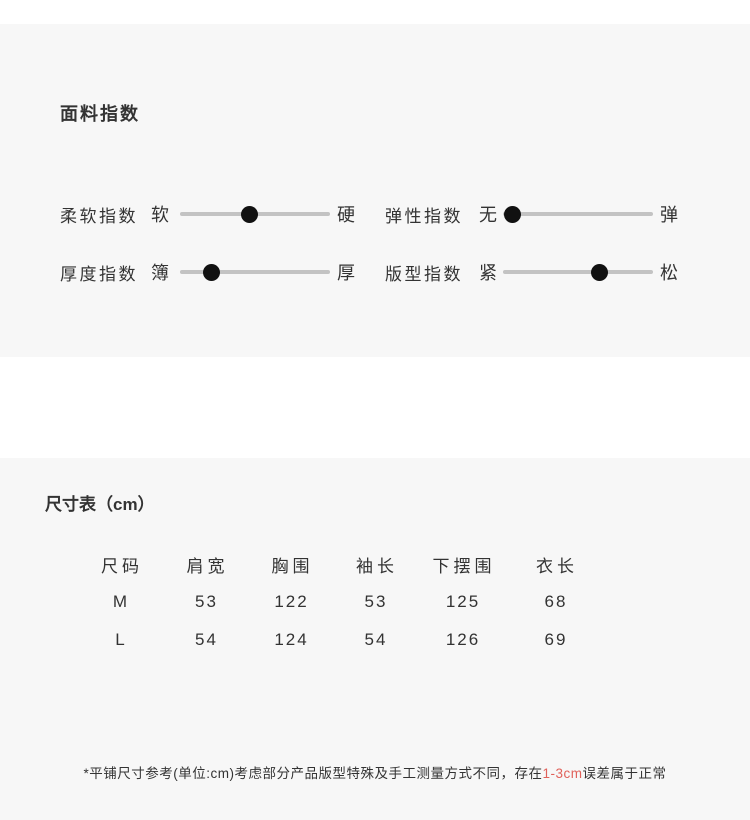 This screenshot has width=750, height=820. I want to click on size-note-text: 误差属于正常, so click(624, 773).